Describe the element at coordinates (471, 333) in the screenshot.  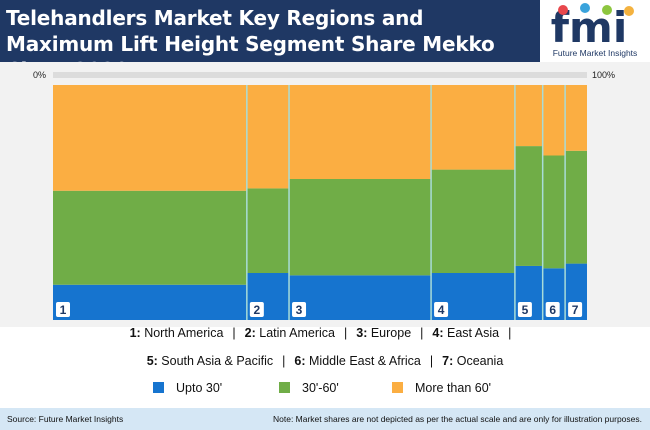
I see `region-legend-name: East Asia` at that location.